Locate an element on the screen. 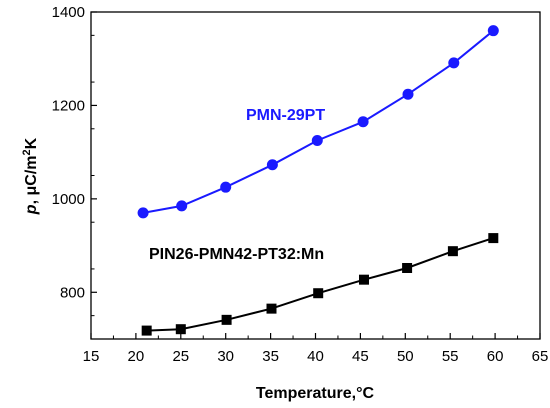 Image resolution: width=550 pixels, height=408 pixels. y-axis-symbol: p is located at coordinates (31, 209).